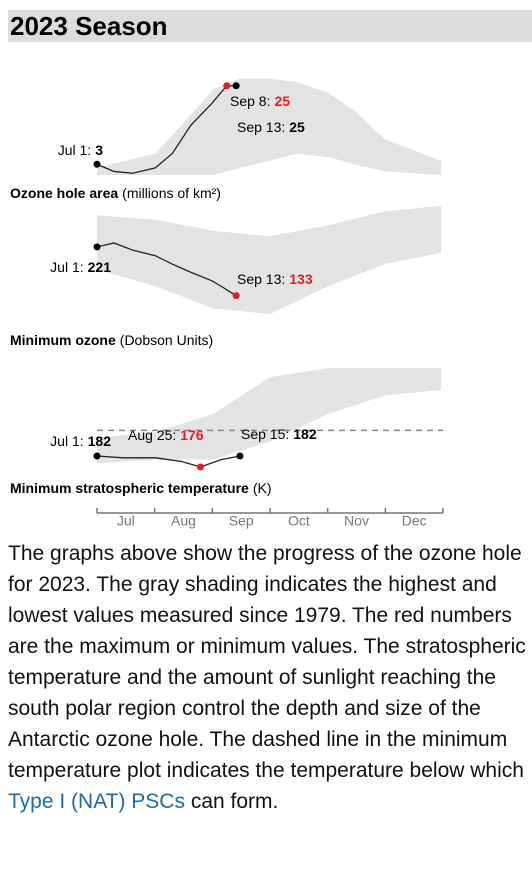  I want to click on chart-units: (Dobson Units), so click(166, 340).